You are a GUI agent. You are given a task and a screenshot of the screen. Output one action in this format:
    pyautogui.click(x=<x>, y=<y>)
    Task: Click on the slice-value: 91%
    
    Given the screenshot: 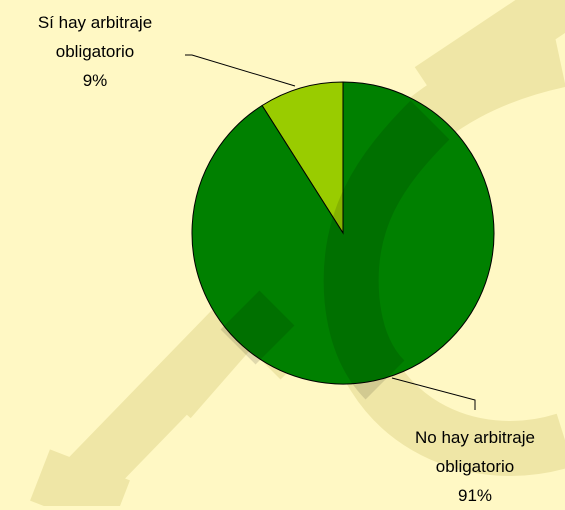 What is the action you would take?
    pyautogui.click(x=475, y=495)
    